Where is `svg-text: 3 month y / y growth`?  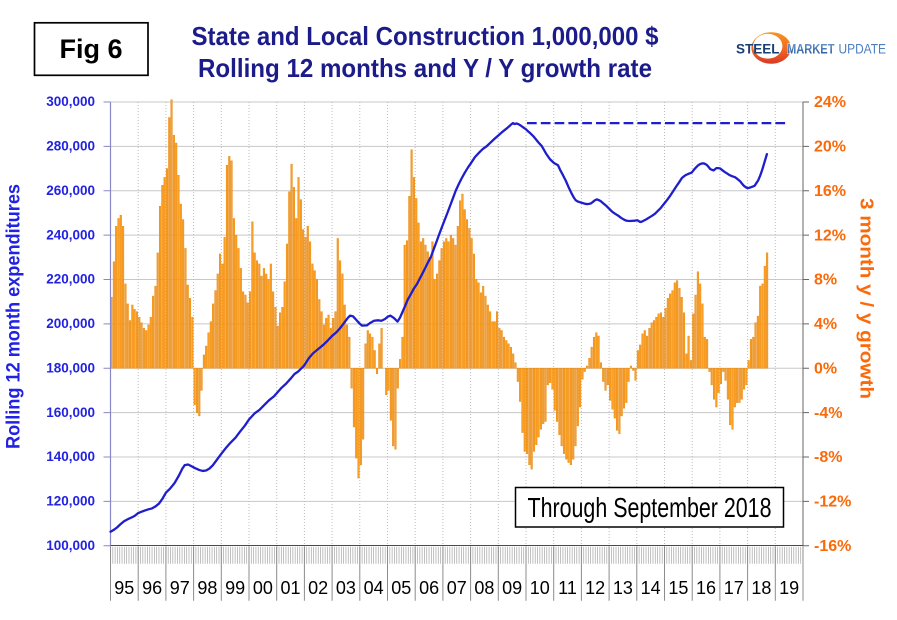 svg-text: 3 month y / y growth is located at coordinates (867, 298).